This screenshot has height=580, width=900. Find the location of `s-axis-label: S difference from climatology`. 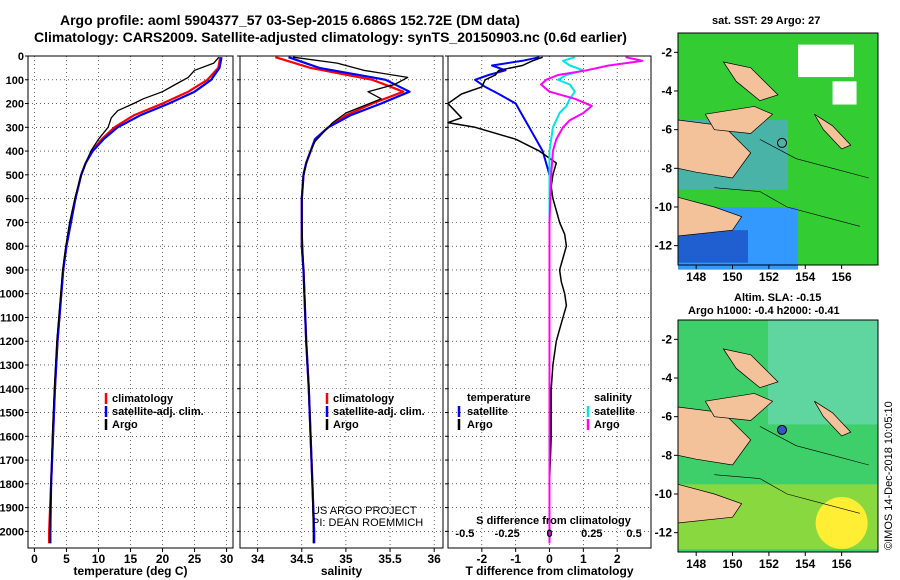

s-axis-label: S difference from climatology is located at coordinates (554, 521).